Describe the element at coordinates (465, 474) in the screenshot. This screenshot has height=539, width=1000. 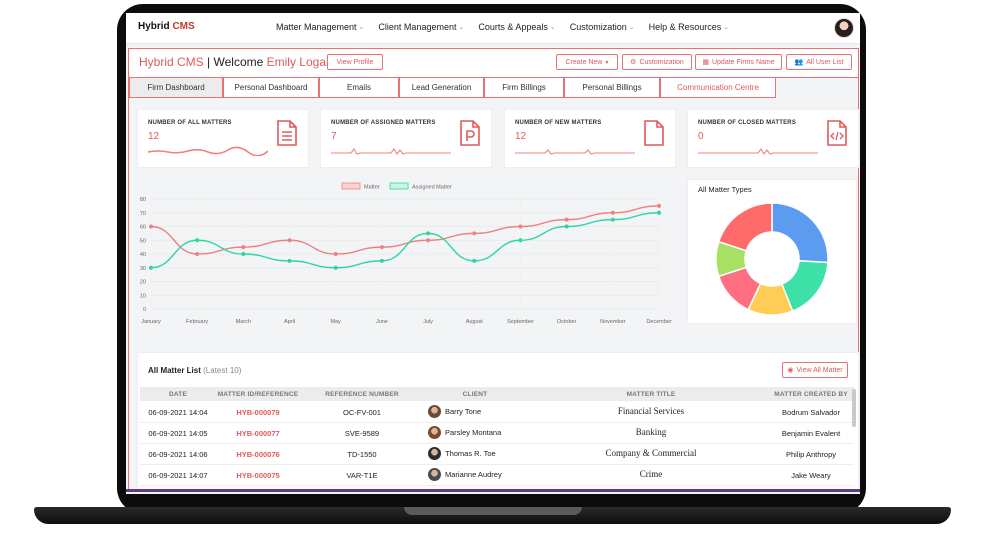
I see `cell-client: Marianne Audrey` at that location.